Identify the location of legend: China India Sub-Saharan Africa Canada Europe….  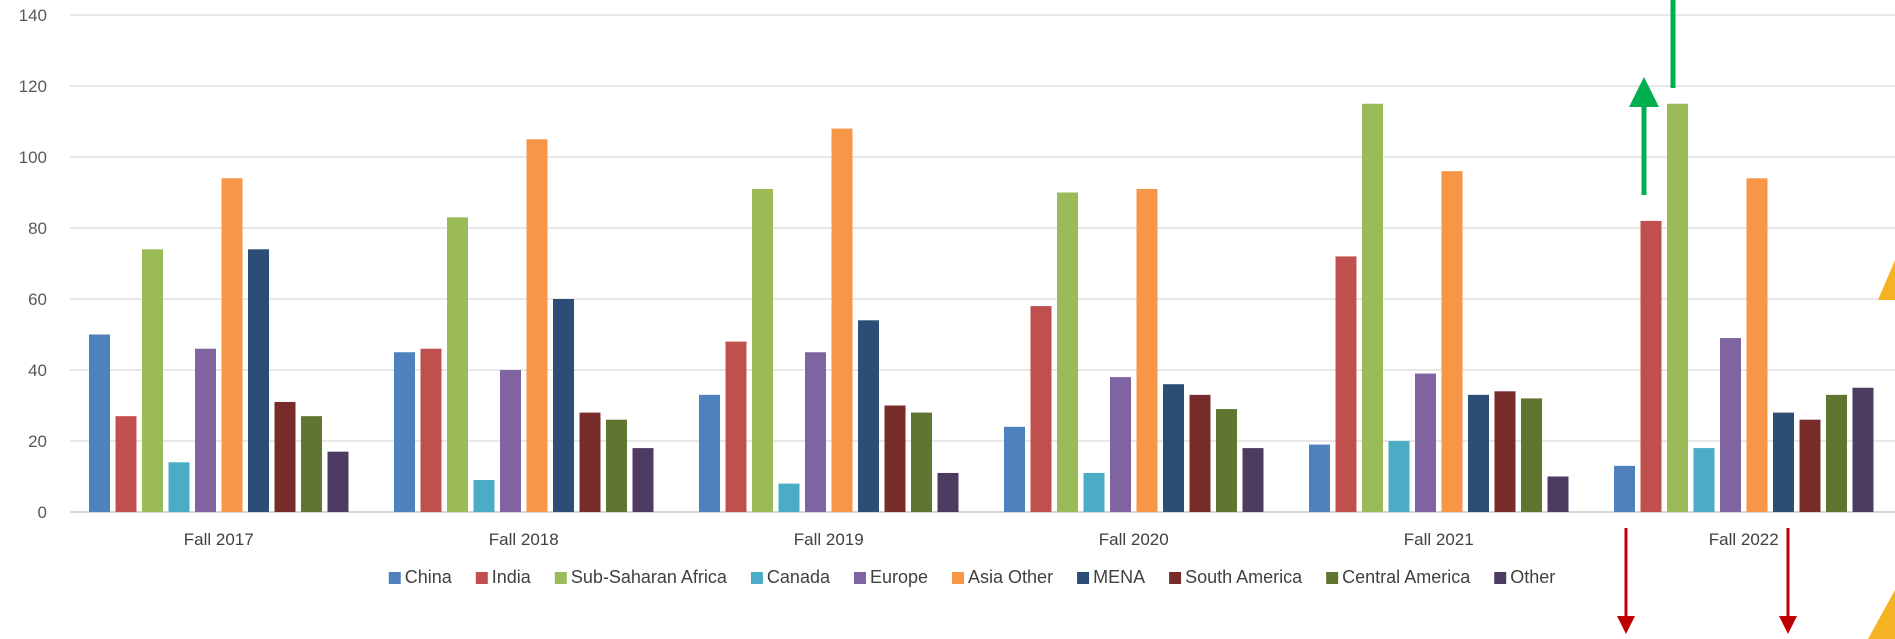
(971, 577).